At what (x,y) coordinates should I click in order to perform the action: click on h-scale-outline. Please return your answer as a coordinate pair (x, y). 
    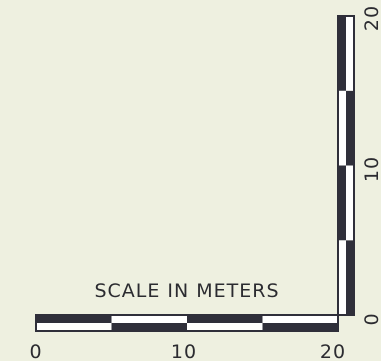
    Looking at the image, I should click on (187, 323).